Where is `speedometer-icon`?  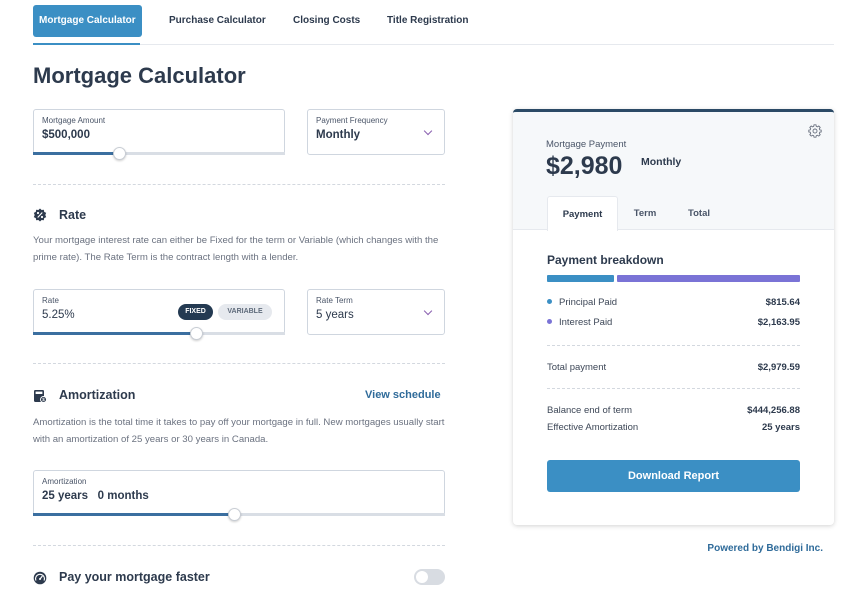
speedometer-icon is located at coordinates (40, 578).